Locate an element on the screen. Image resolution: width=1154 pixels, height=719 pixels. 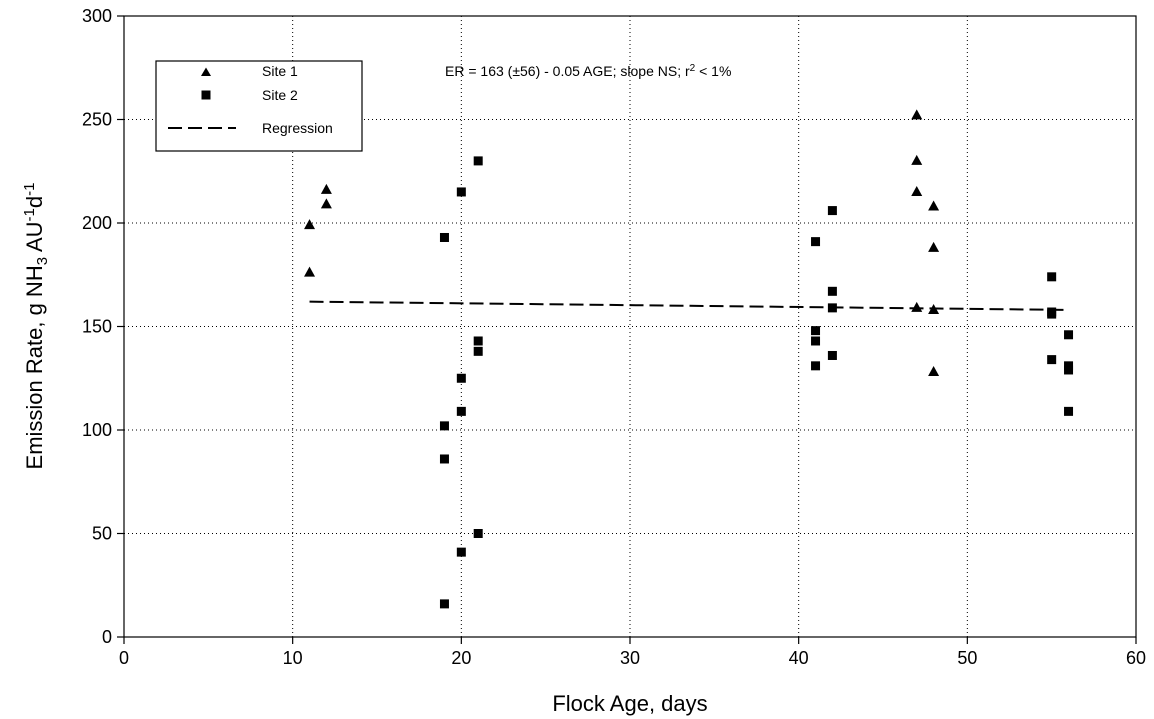
legend-site2-label: Site 2 is located at coordinates (280, 95).